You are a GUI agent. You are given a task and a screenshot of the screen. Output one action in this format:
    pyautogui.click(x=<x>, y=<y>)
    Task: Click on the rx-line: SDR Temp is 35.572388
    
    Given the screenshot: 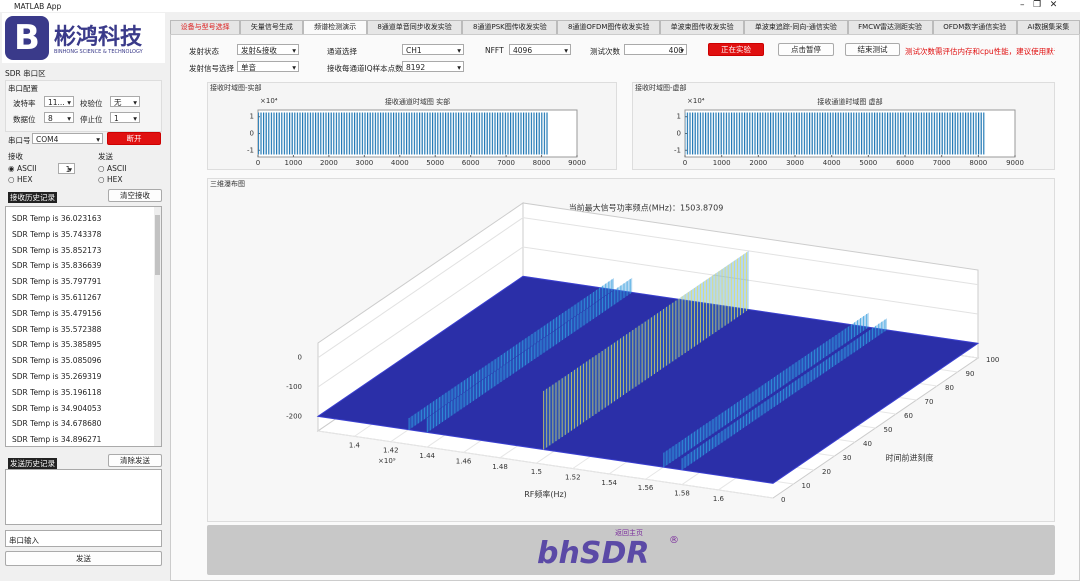 What is the action you would take?
    pyautogui.click(x=57, y=329)
    